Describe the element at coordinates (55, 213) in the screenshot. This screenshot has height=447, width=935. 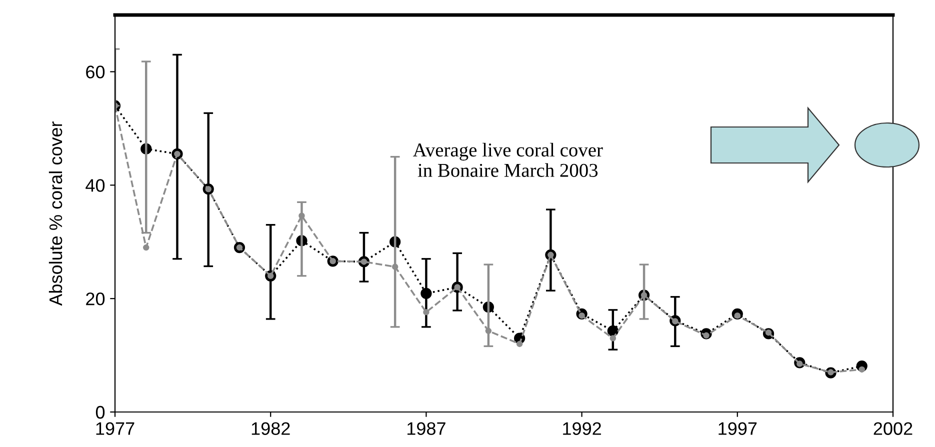
I see `y-axis-title: Absolute % coral cover` at that location.